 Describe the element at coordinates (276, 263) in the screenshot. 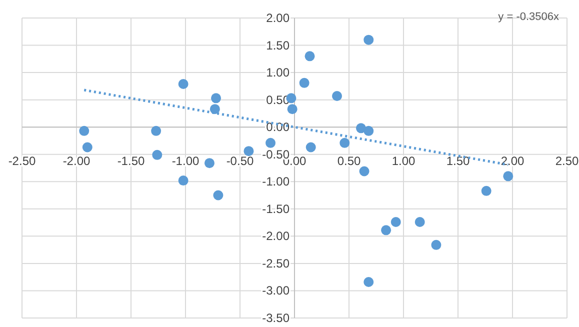

I see `y-tick-label: -2.50` at that location.